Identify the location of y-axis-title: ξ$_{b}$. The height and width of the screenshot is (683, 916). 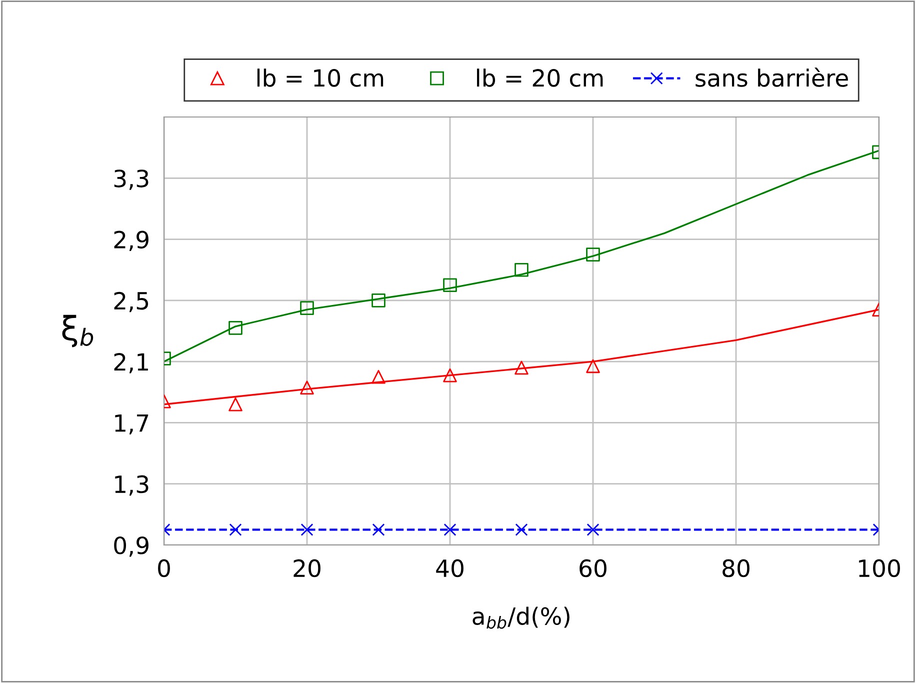
(78, 331).